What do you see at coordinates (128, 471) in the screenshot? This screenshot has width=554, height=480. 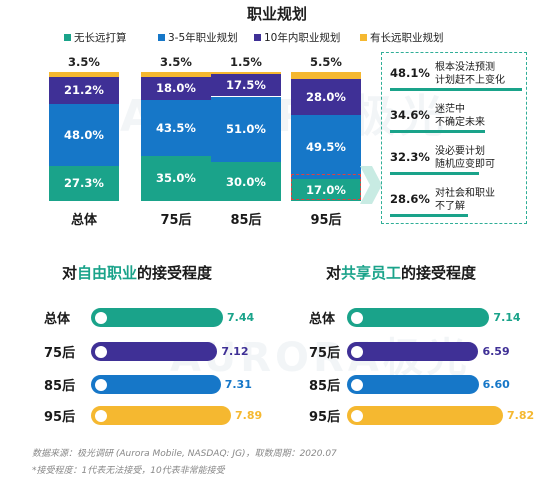 I see `scale-note: *接受程度：1代表无法接受，10代表非常能接受` at bounding box center [128, 471].